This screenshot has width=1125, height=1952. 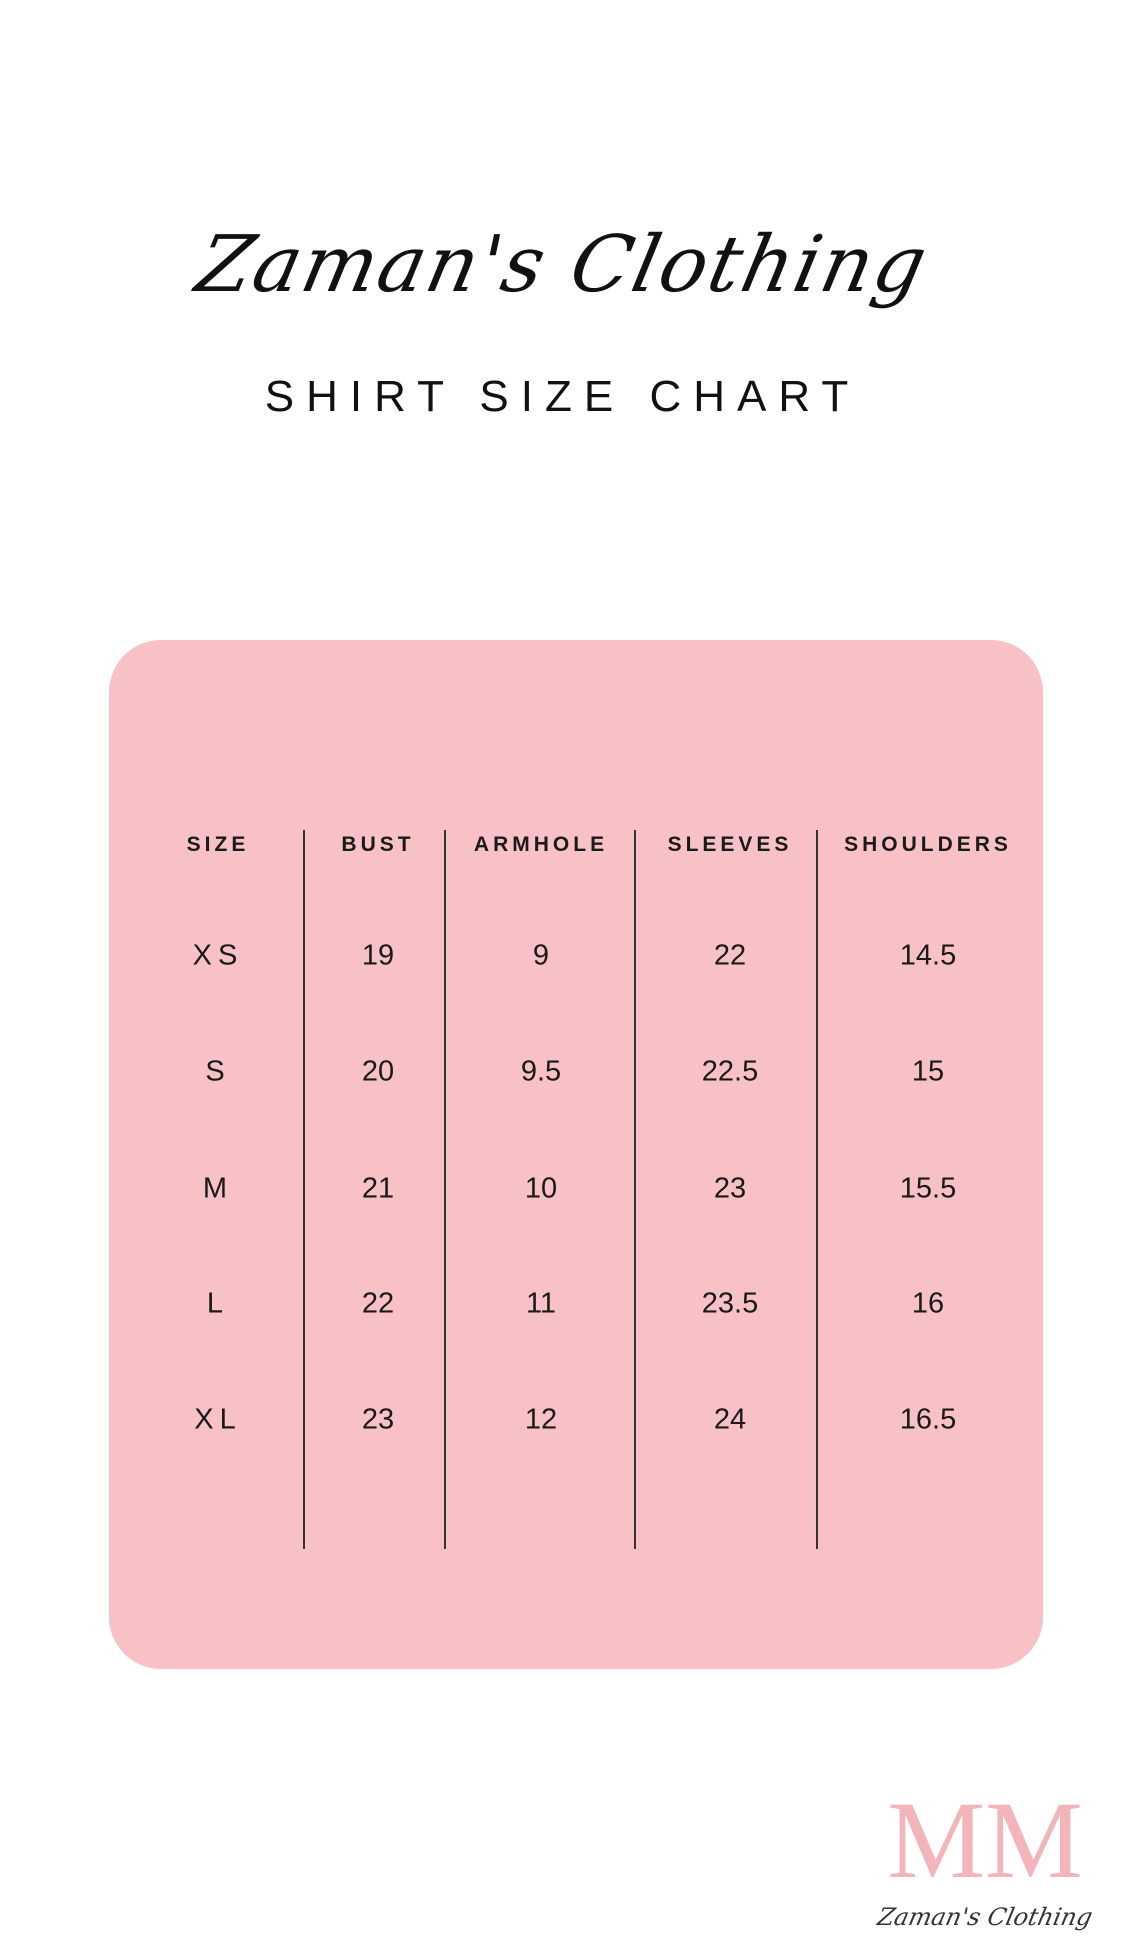 I want to click on cell-sleeves: 22.5, so click(x=730, y=1071).